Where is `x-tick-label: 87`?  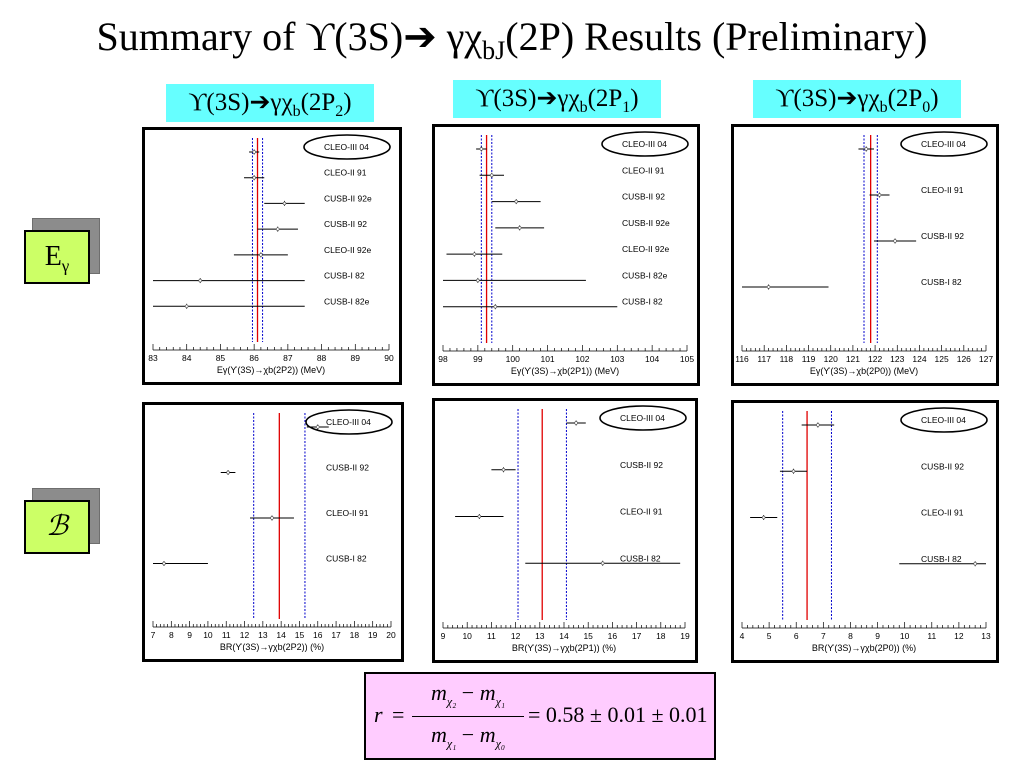 x-tick-label: 87 is located at coordinates (288, 358).